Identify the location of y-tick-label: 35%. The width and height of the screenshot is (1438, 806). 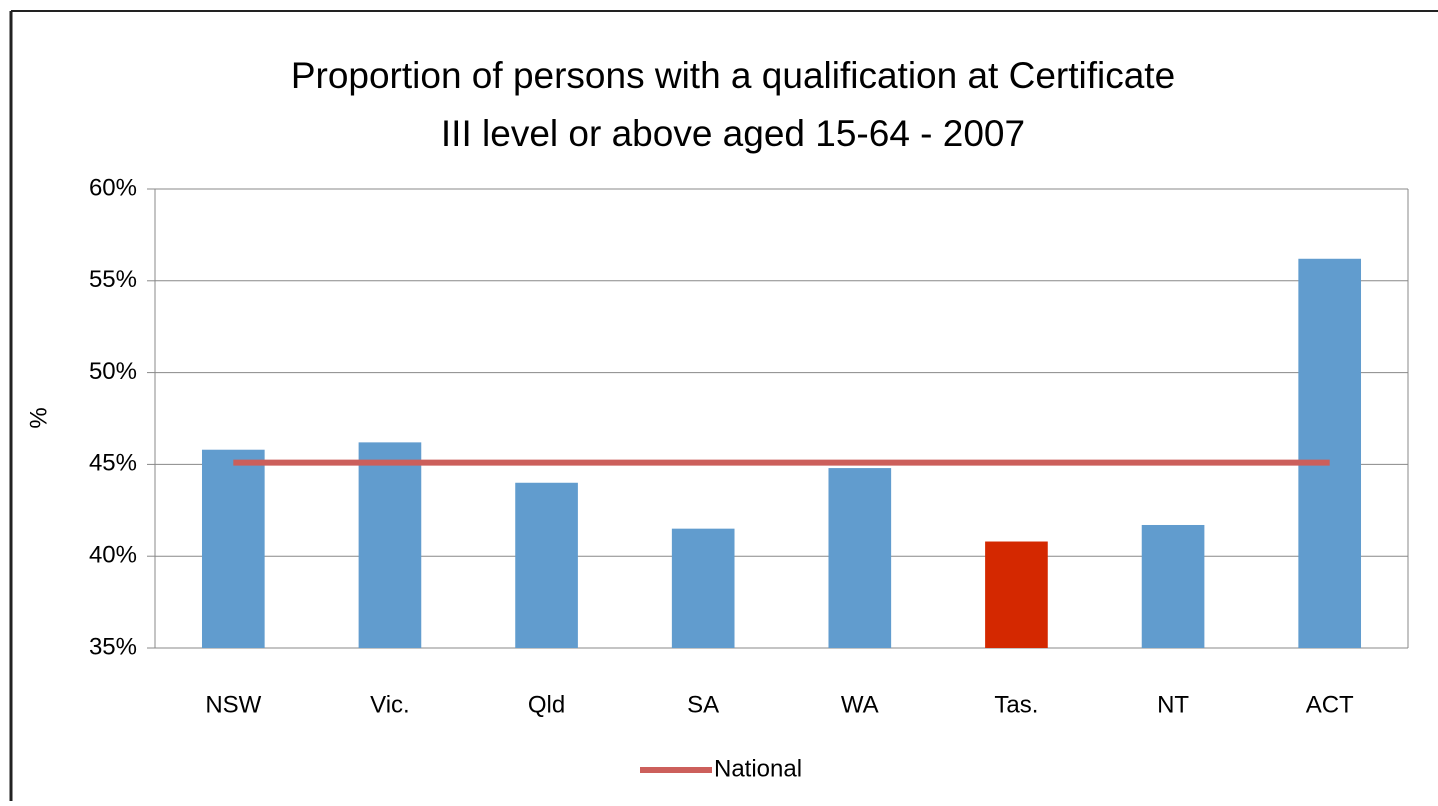
(113, 646).